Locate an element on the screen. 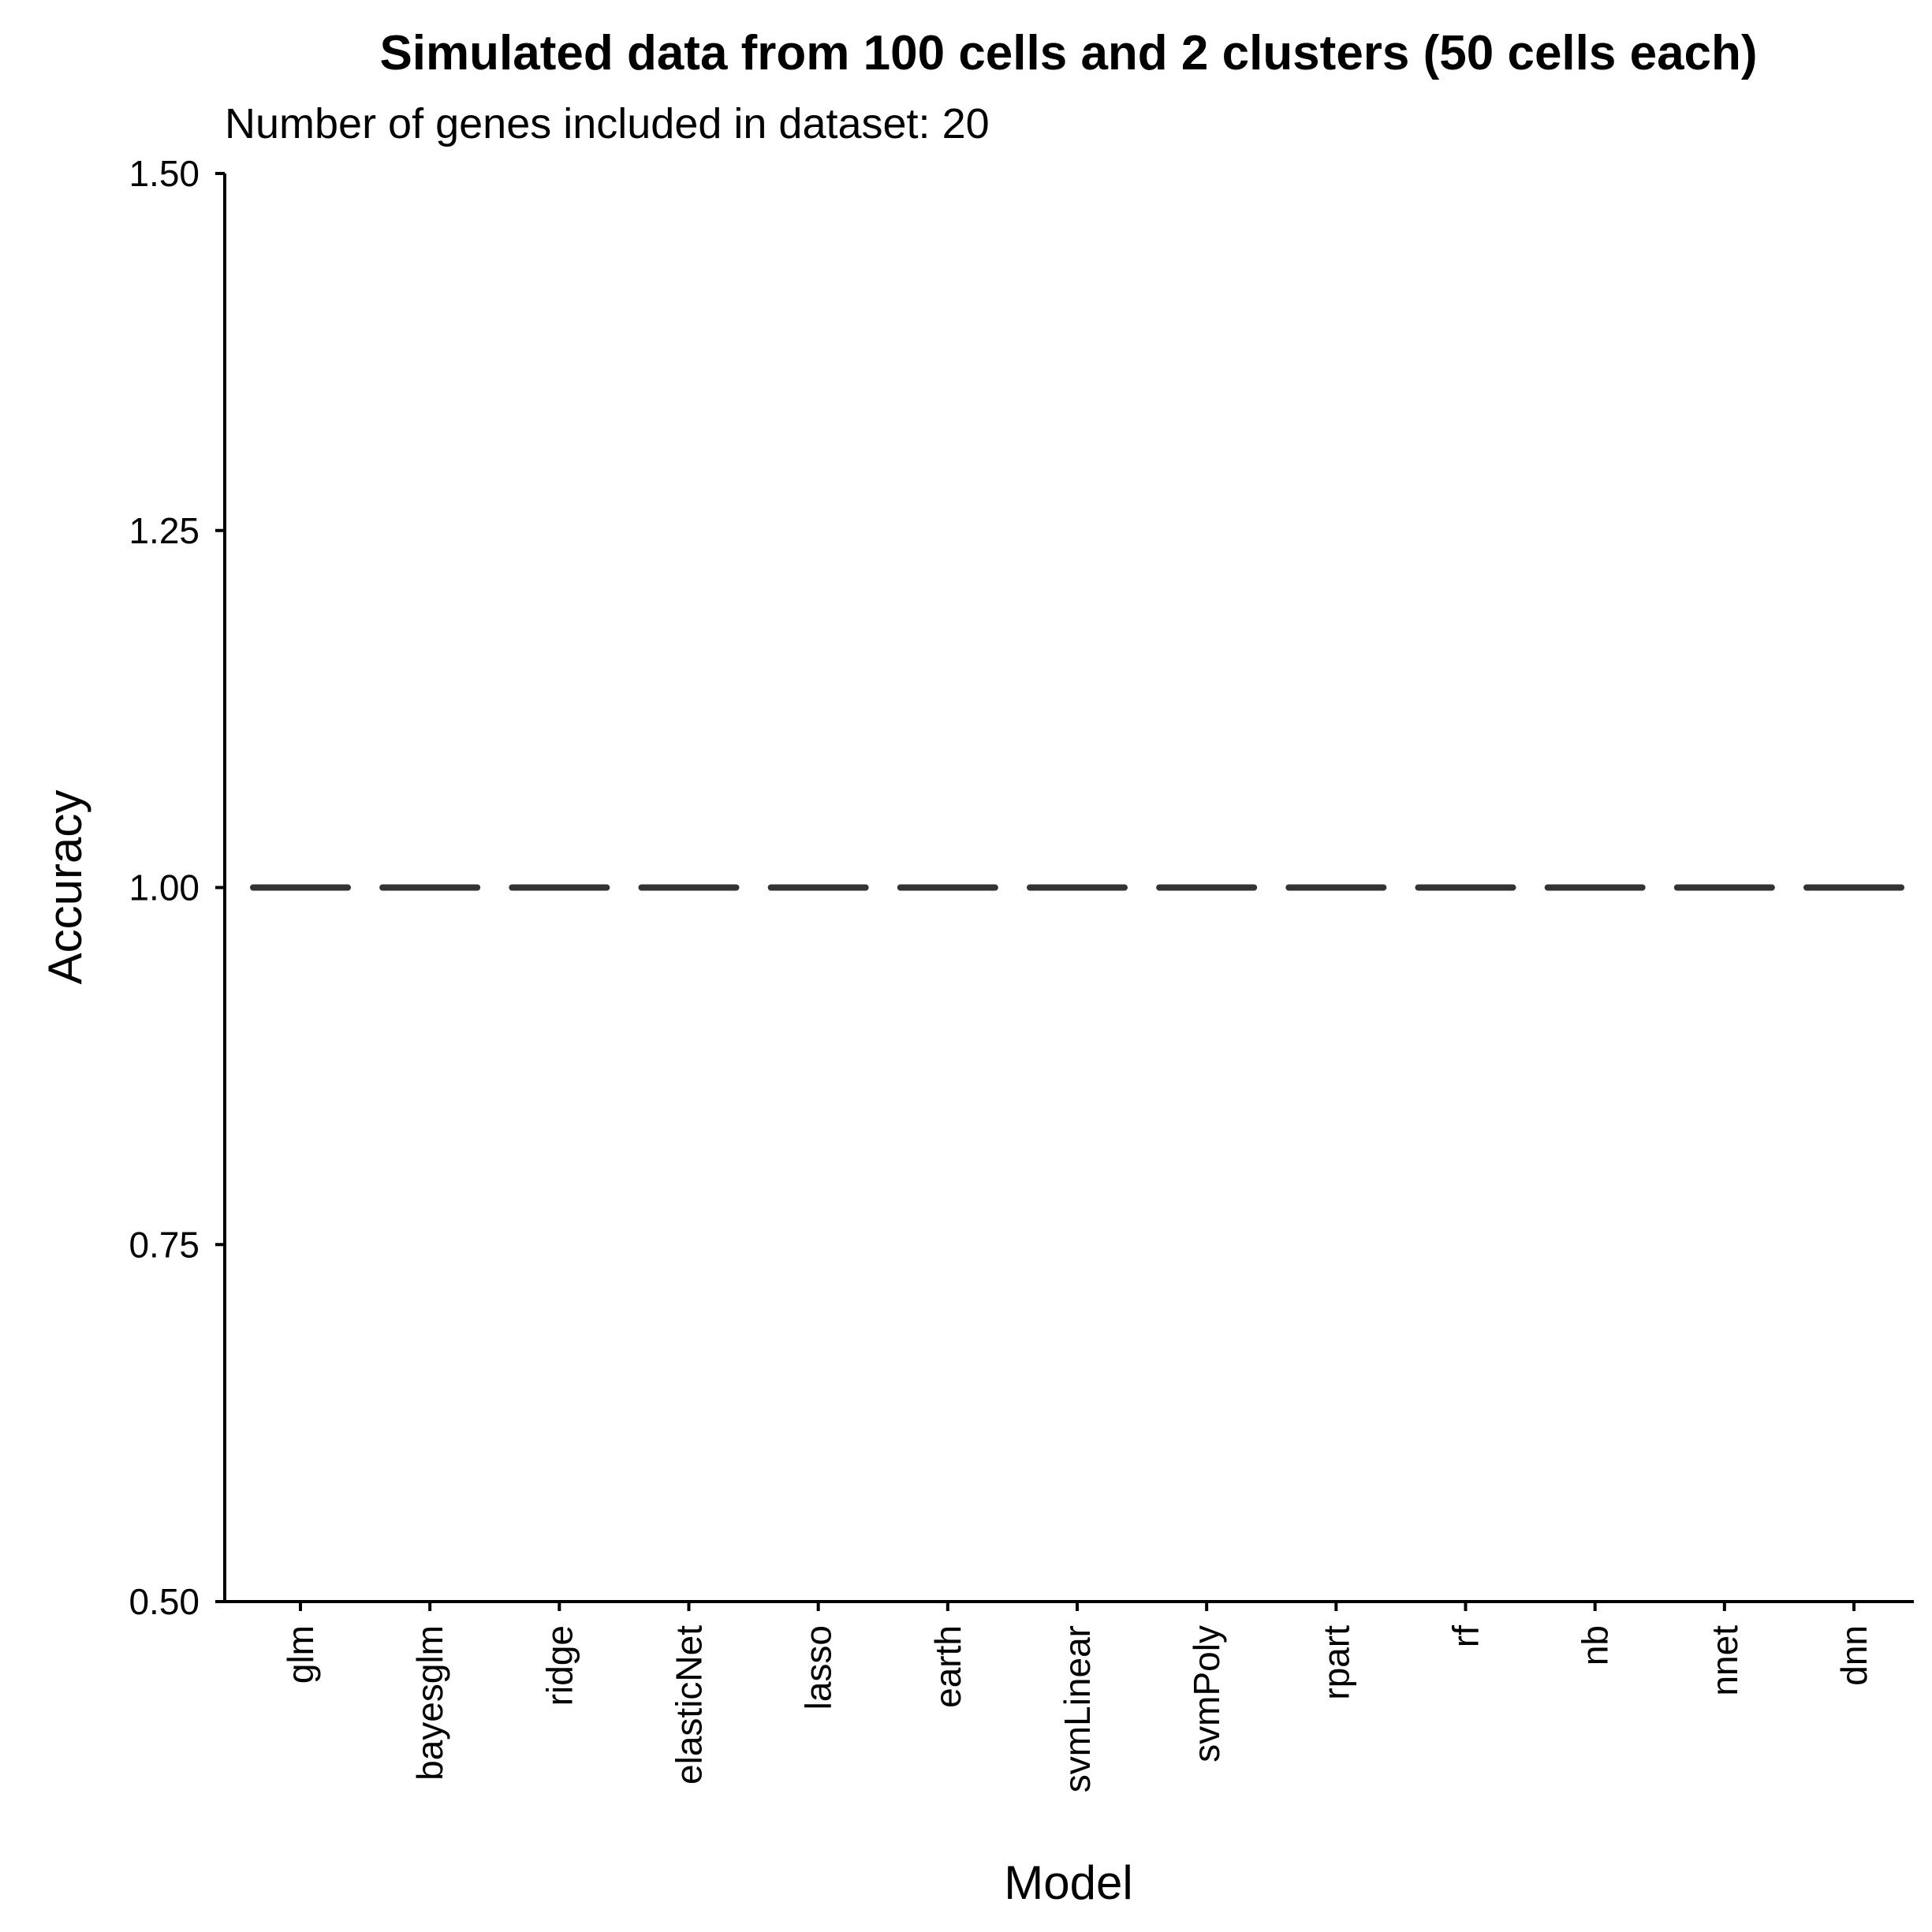 The width and height of the screenshot is (1932, 1932). x-tick-label: earth is located at coordinates (947, 1667).